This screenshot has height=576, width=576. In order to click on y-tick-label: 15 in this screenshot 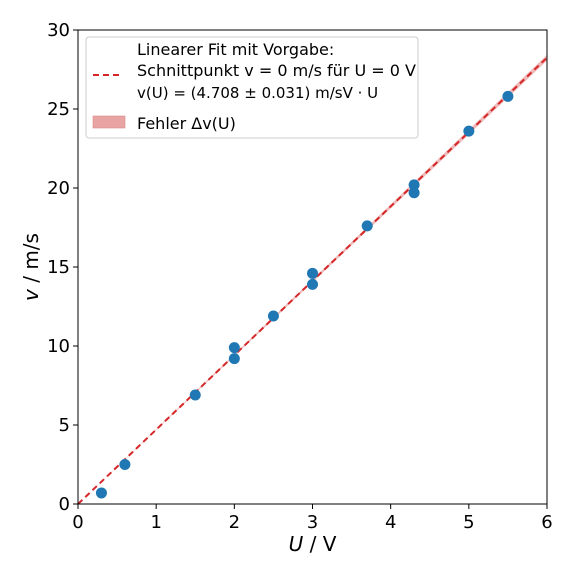, I will do `click(58, 267)`.